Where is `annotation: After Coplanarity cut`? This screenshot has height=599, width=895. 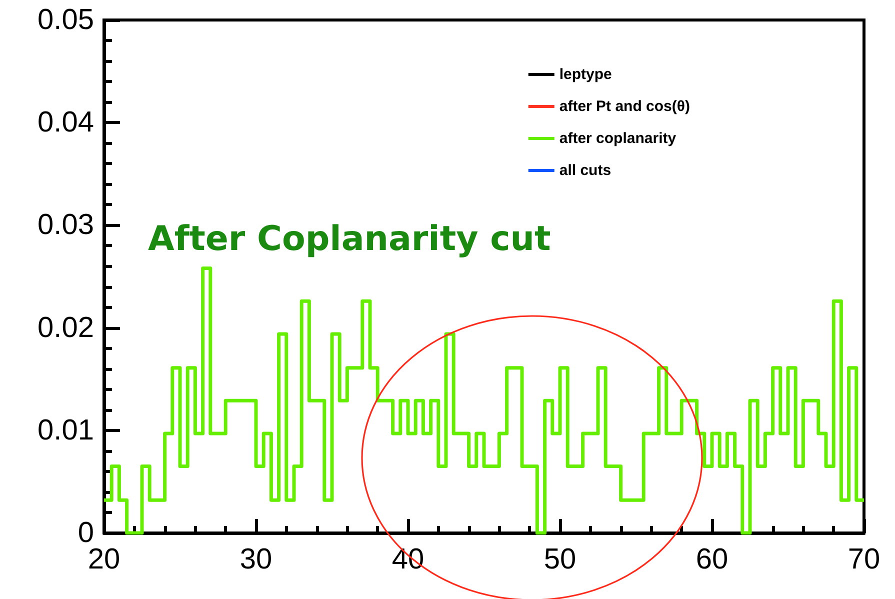
annotation: After Coplanarity cut is located at coordinates (349, 239).